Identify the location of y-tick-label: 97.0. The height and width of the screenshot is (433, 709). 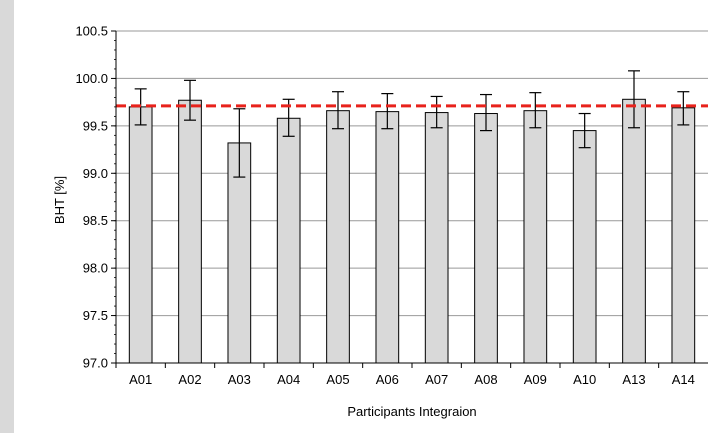
(95, 363).